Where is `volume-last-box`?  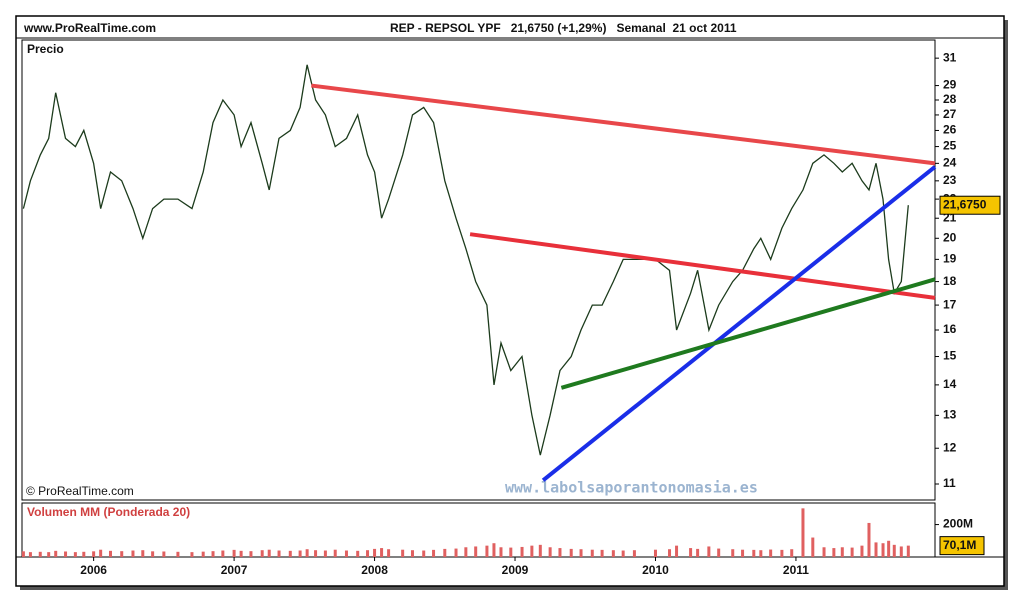
volume-last-box is located at coordinates (962, 546).